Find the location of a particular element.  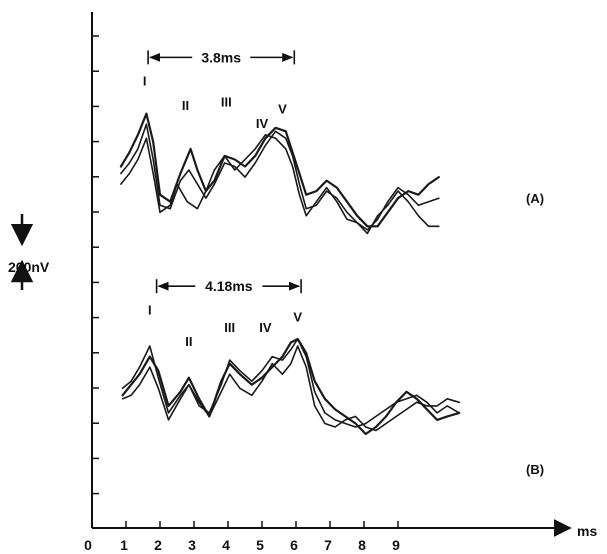

x-tick-label: 9 is located at coordinates (396, 545).